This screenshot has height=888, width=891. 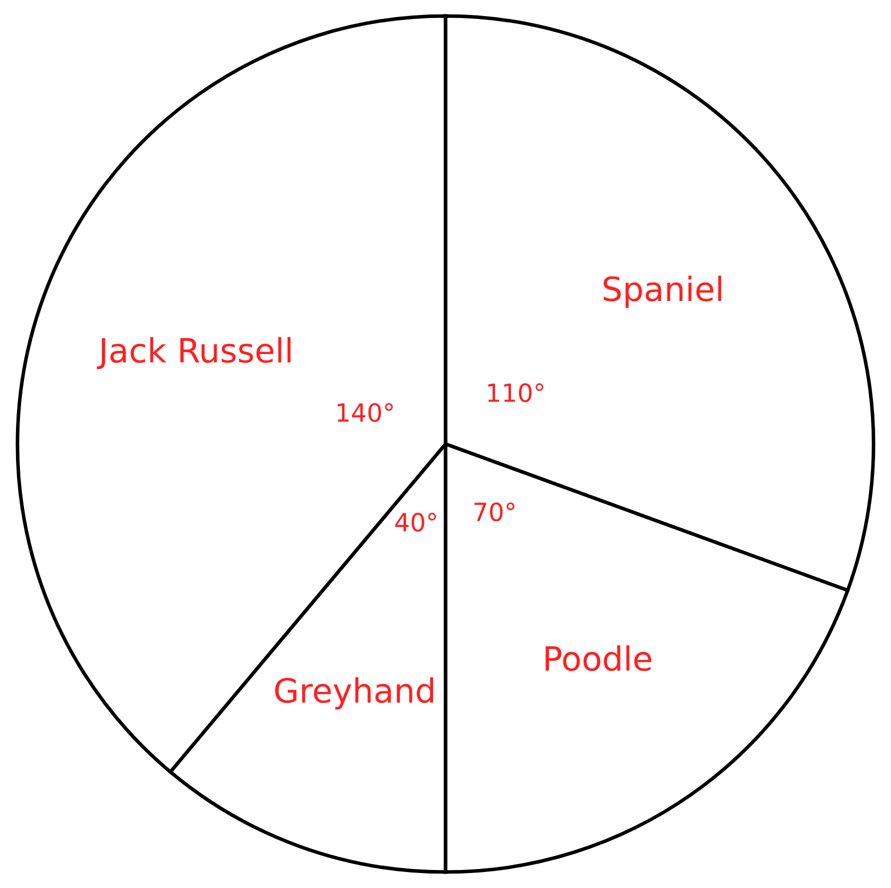 What do you see at coordinates (193, 353) in the screenshot?
I see `slice-label: Jack Russell` at bounding box center [193, 353].